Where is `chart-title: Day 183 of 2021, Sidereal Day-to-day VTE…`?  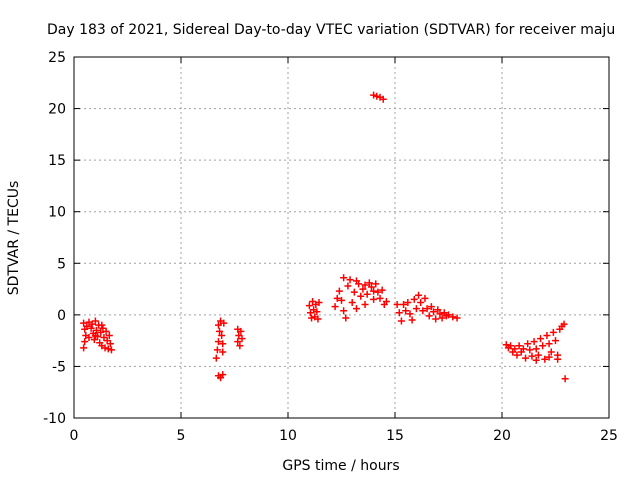 chart-title: Day 183 of 2021, Sidereal Day-to-day VTE… is located at coordinates (331, 30).